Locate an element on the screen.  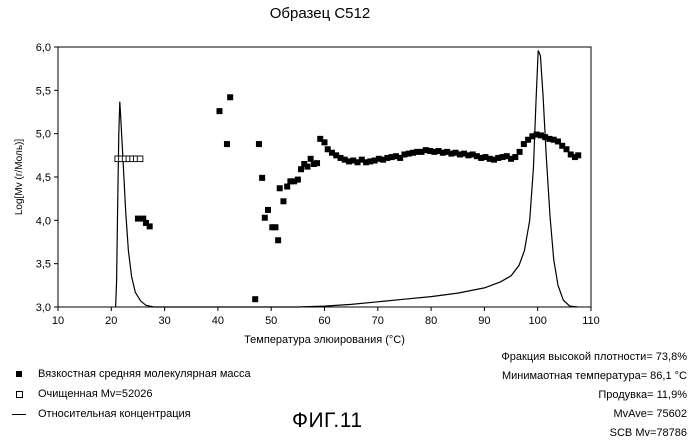
y-tick-label: 4,0 is located at coordinates (43, 221).